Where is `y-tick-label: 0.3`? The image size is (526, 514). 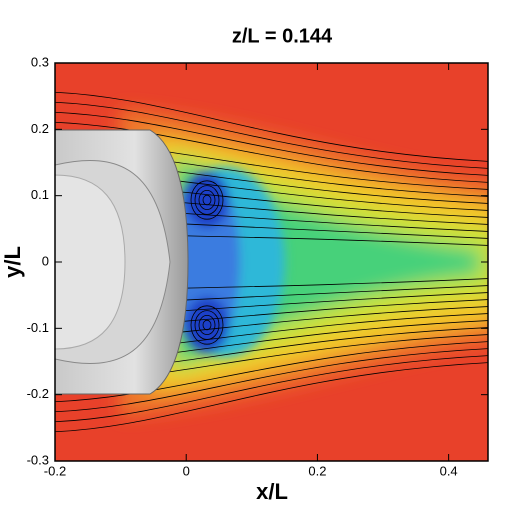 y-tick-label: 0.3 is located at coordinates (40, 61).